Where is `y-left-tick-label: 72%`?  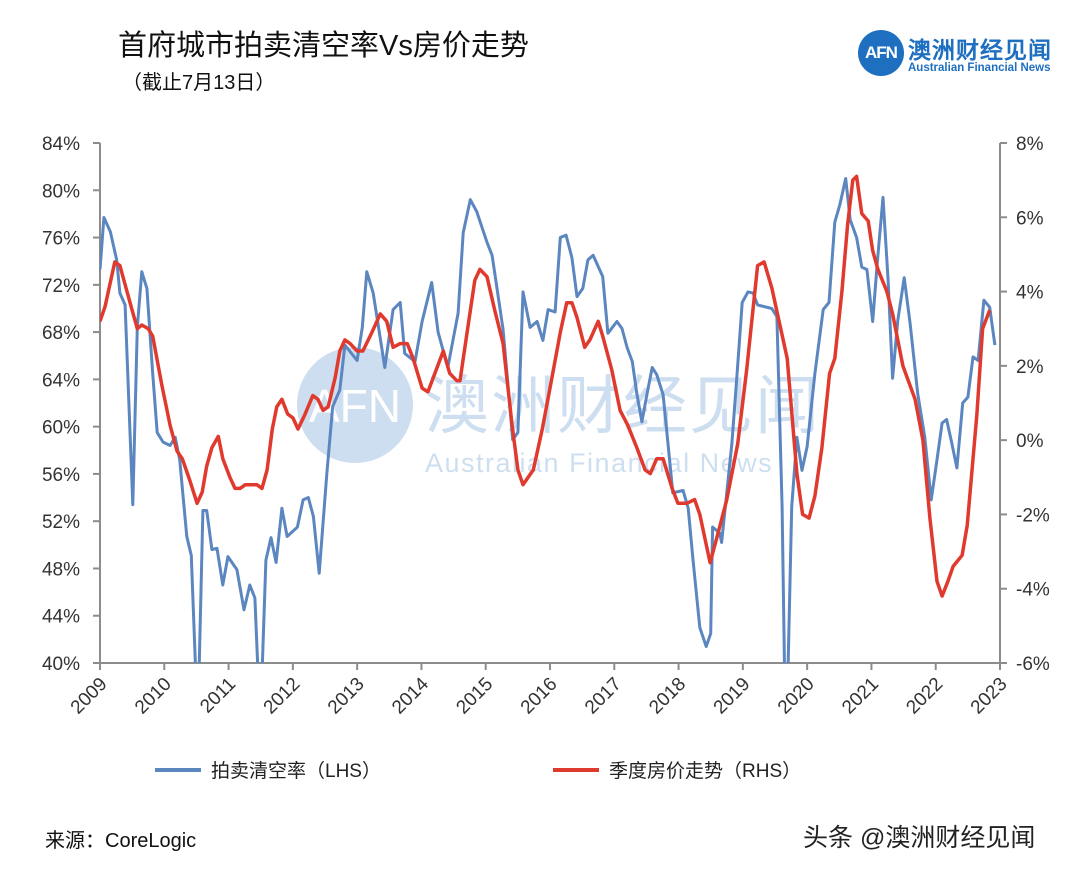
y-left-tick-label: 72% is located at coordinates (61, 286).